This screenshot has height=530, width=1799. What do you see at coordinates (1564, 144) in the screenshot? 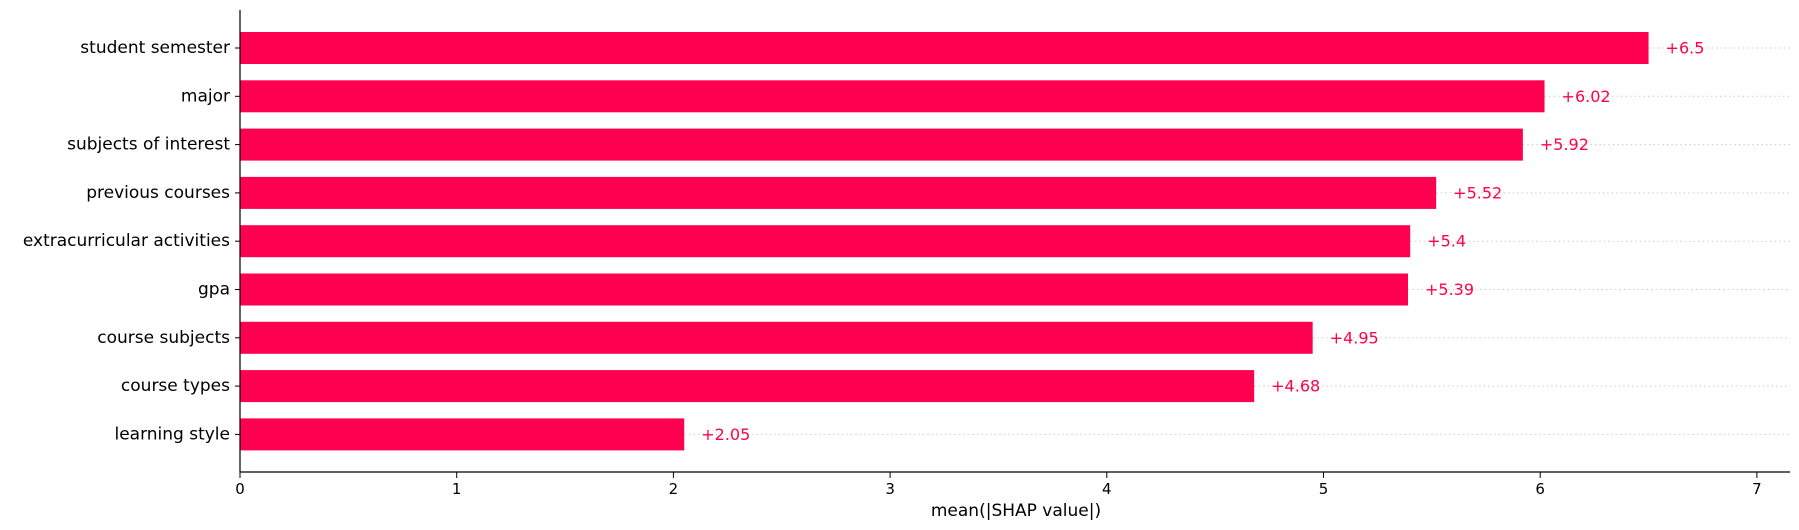
I see `value-label: +5.92` at bounding box center [1564, 144].